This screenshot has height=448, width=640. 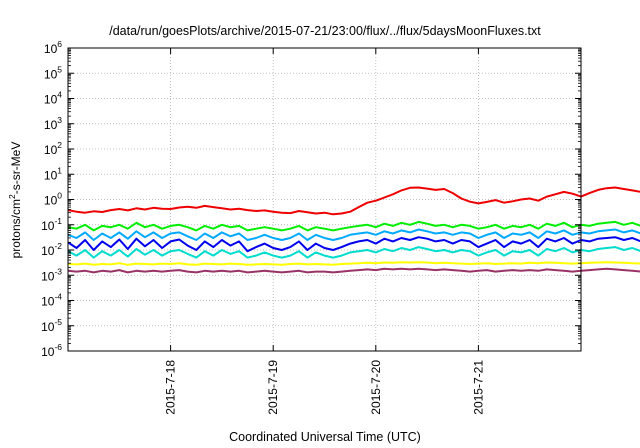 What do you see at coordinates (51, 274) in the screenshot?
I see `y-tick-label: 10⁻³` at bounding box center [51, 274].